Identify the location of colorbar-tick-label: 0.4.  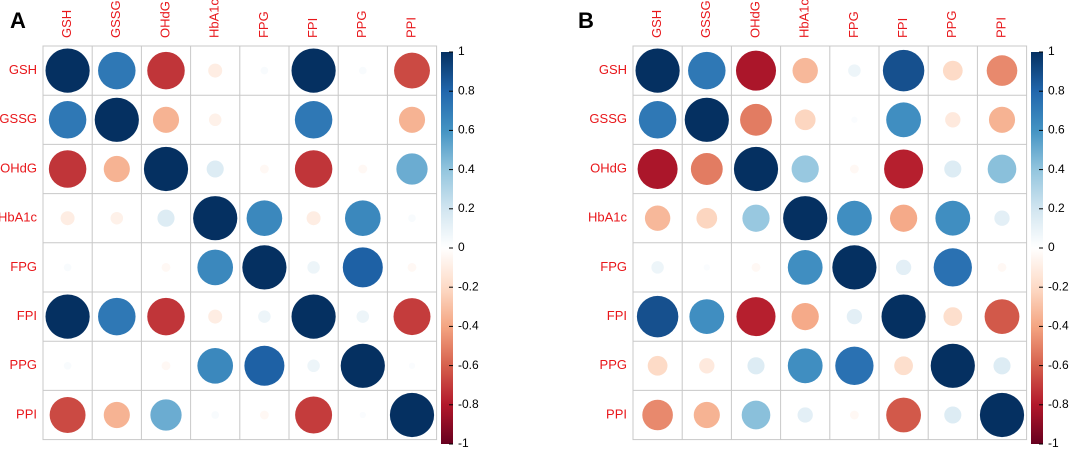
(466, 169).